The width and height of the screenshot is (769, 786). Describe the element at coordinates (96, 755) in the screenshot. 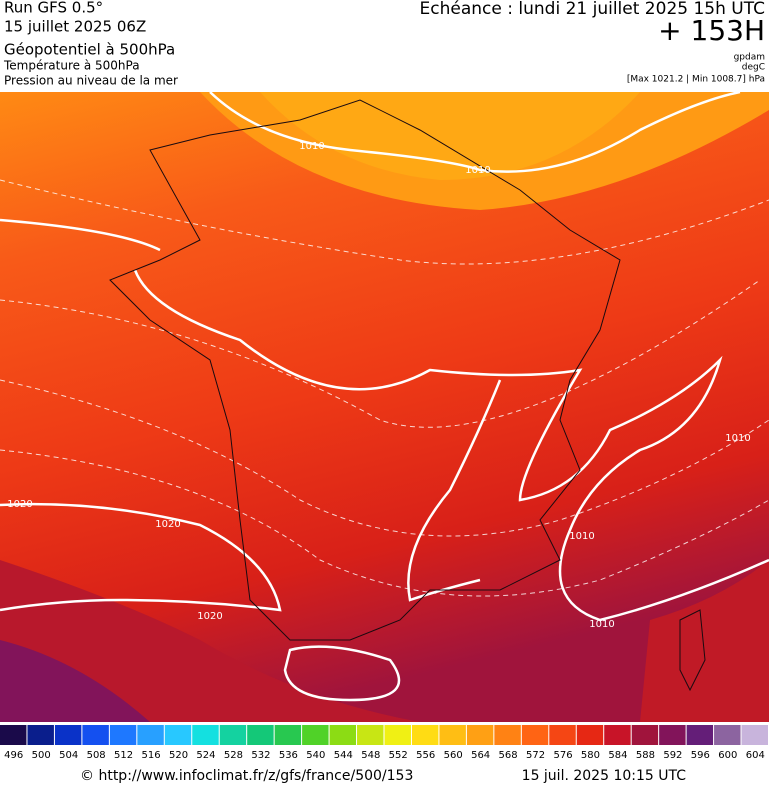

I see `colorbar-label: 508` at that location.